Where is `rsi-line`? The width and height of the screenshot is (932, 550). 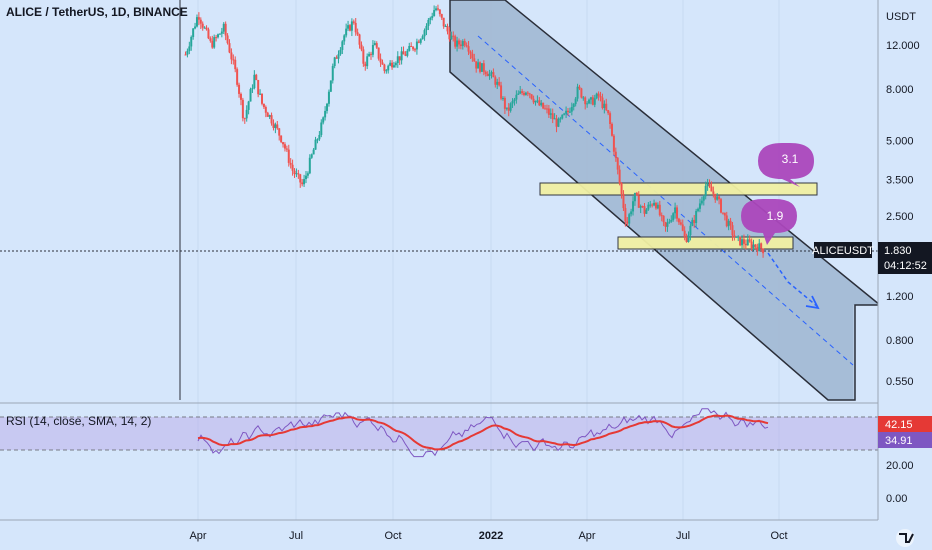
rsi-line is located at coordinates (483, 433).